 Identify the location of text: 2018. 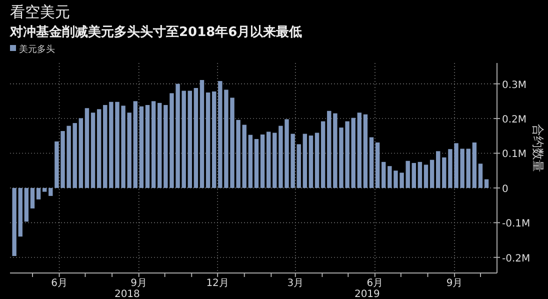
(127, 294).